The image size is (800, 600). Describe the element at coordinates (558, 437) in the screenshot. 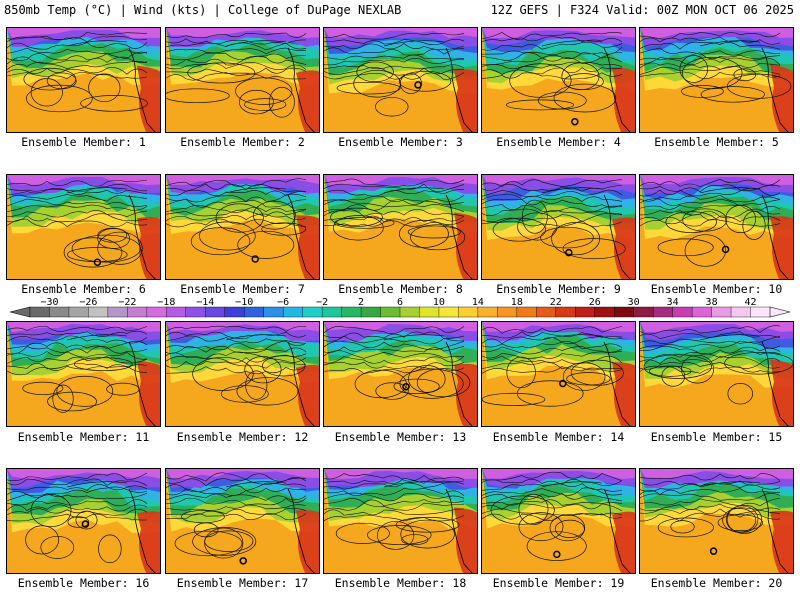

I see `ensemble-member-label: Ensemble Member: 14` at that location.